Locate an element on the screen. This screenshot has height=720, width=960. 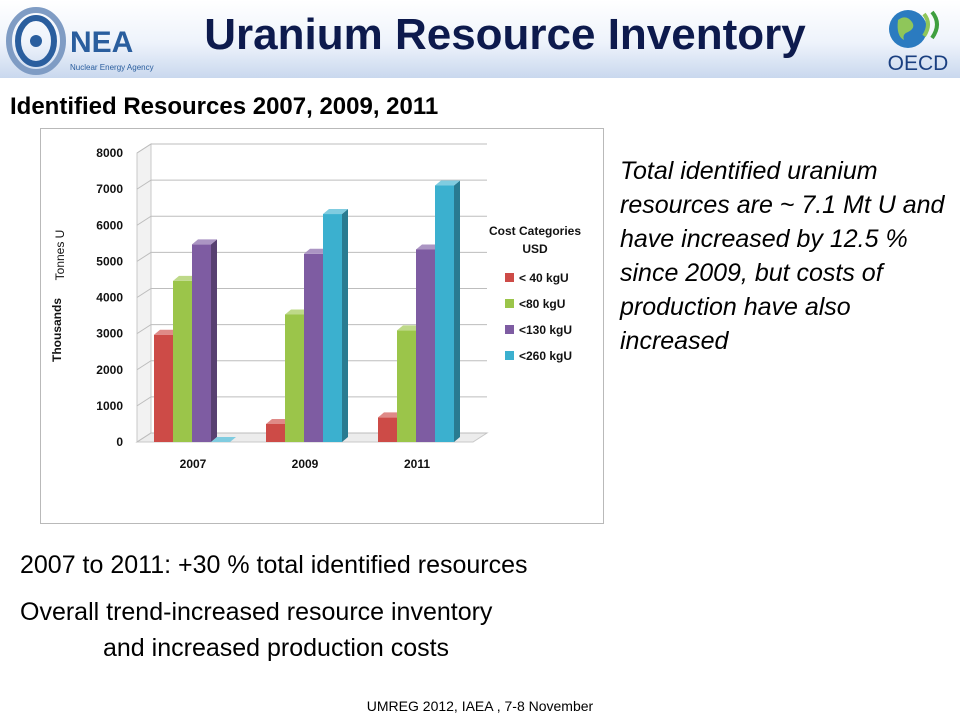
legend-item: <130 kgU is located at coordinates (538, 330).